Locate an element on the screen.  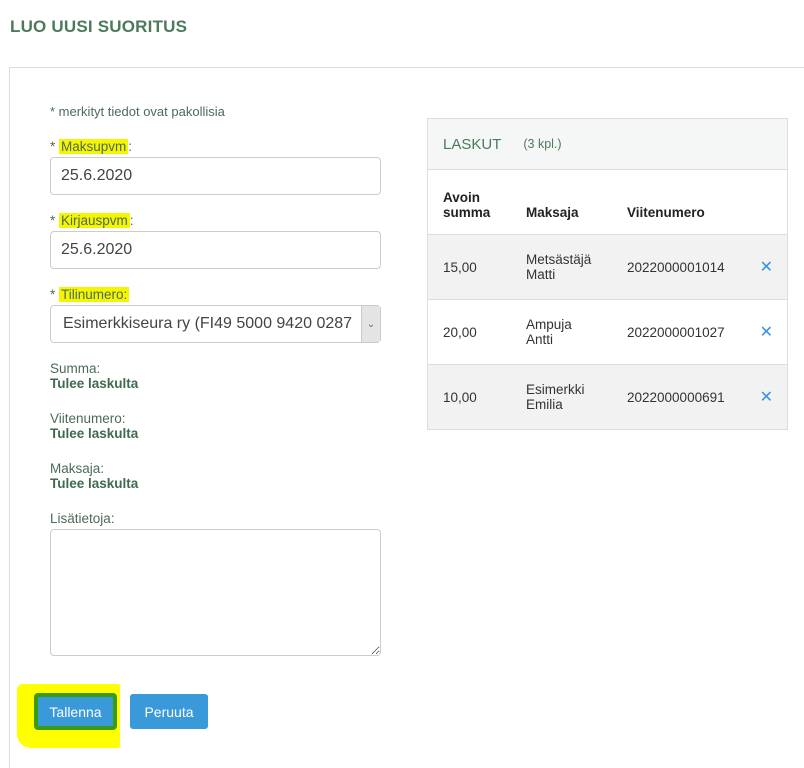
tilinumero-value: Esimerkkiseura ry (FI49 5000 9420 0287 is located at coordinates (208, 323).